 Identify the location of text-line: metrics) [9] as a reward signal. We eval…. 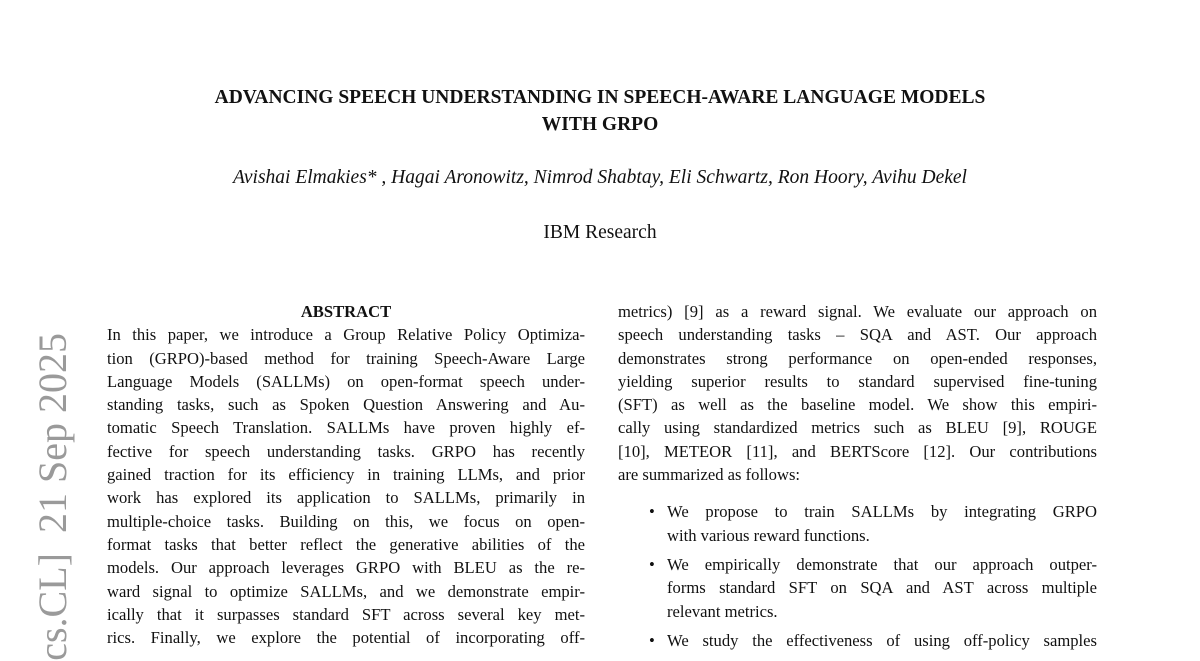
(857, 311).